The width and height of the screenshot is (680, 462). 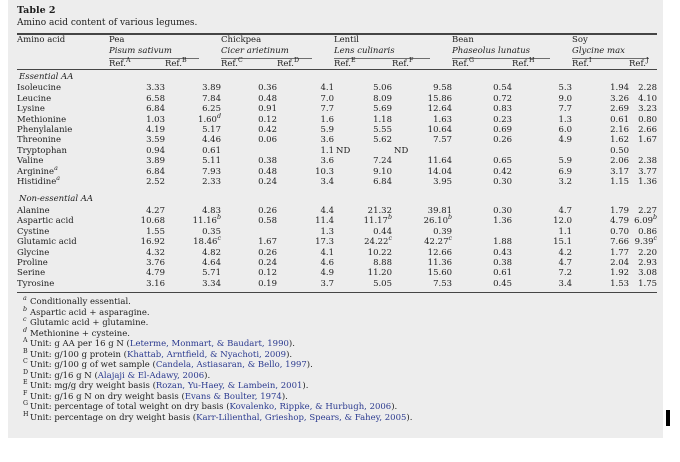 I want to click on footnote-text: Unit: g AA per 16 g N (, so click(x=80, y=344).